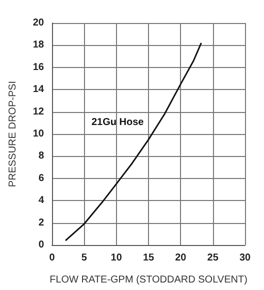 The height and width of the screenshot is (290, 264). Describe the element at coordinates (118, 122) in the screenshot. I see `series-label: 21Gu Hose` at that location.